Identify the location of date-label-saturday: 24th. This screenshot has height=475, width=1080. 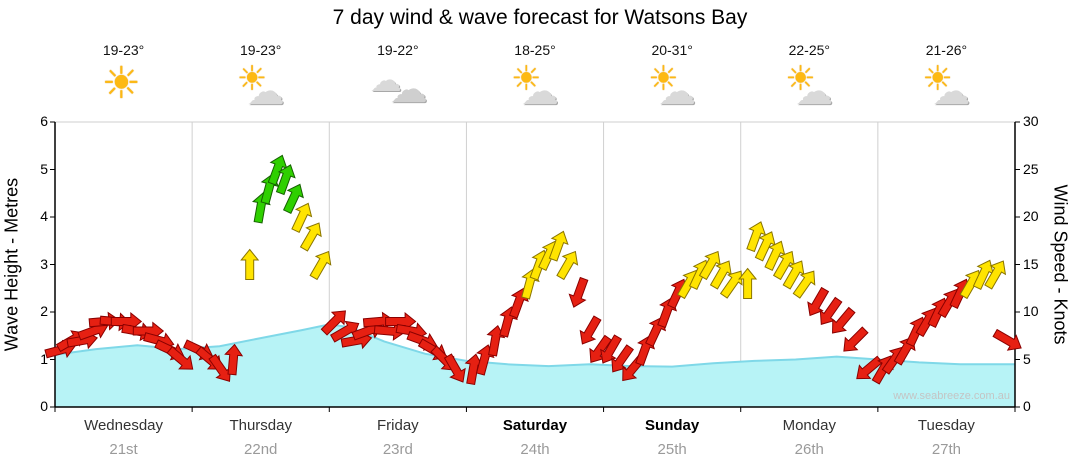
(535, 449).